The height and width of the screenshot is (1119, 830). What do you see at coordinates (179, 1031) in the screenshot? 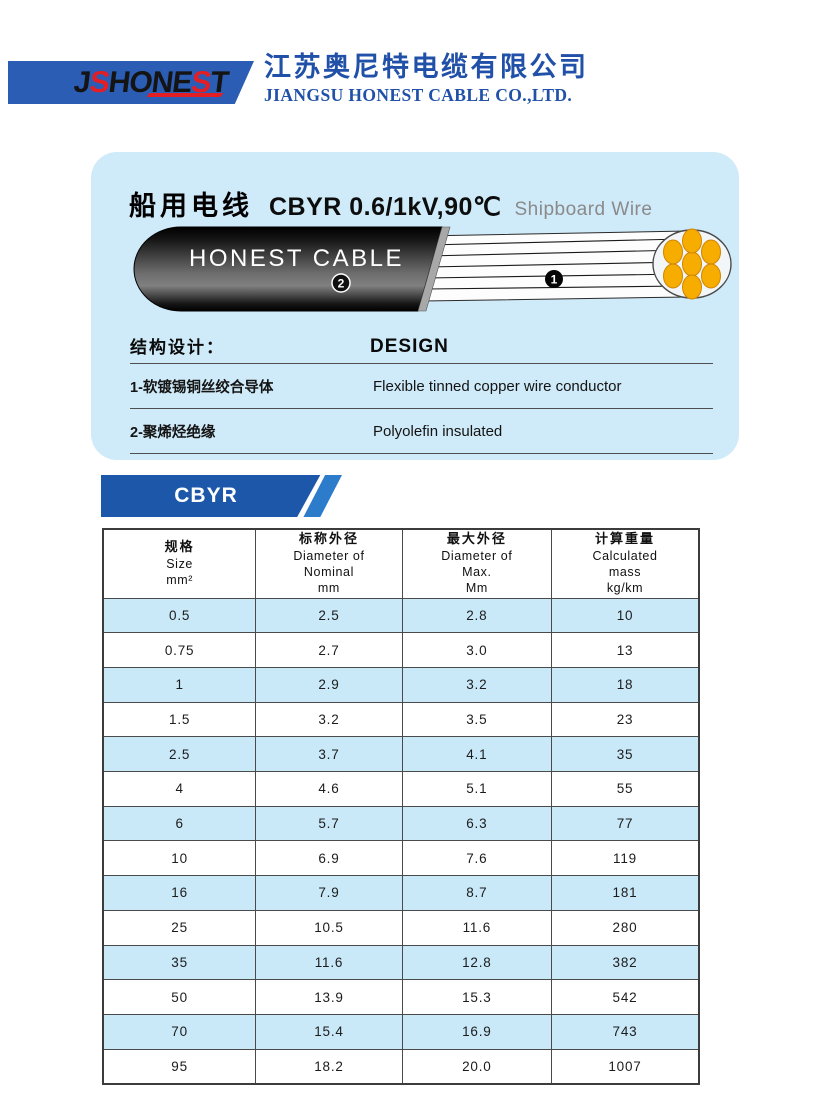
I see `table-cell: 70` at bounding box center [179, 1031].